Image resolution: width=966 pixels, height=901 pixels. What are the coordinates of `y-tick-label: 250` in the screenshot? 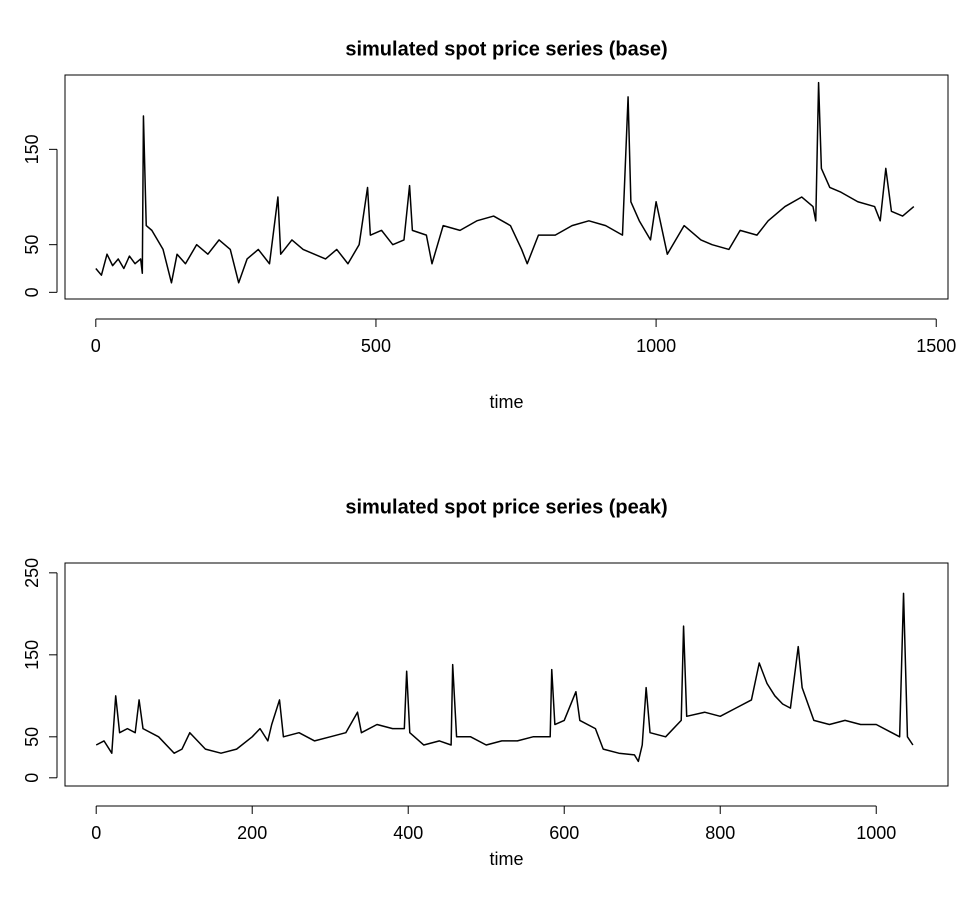 It's located at (32, 573).